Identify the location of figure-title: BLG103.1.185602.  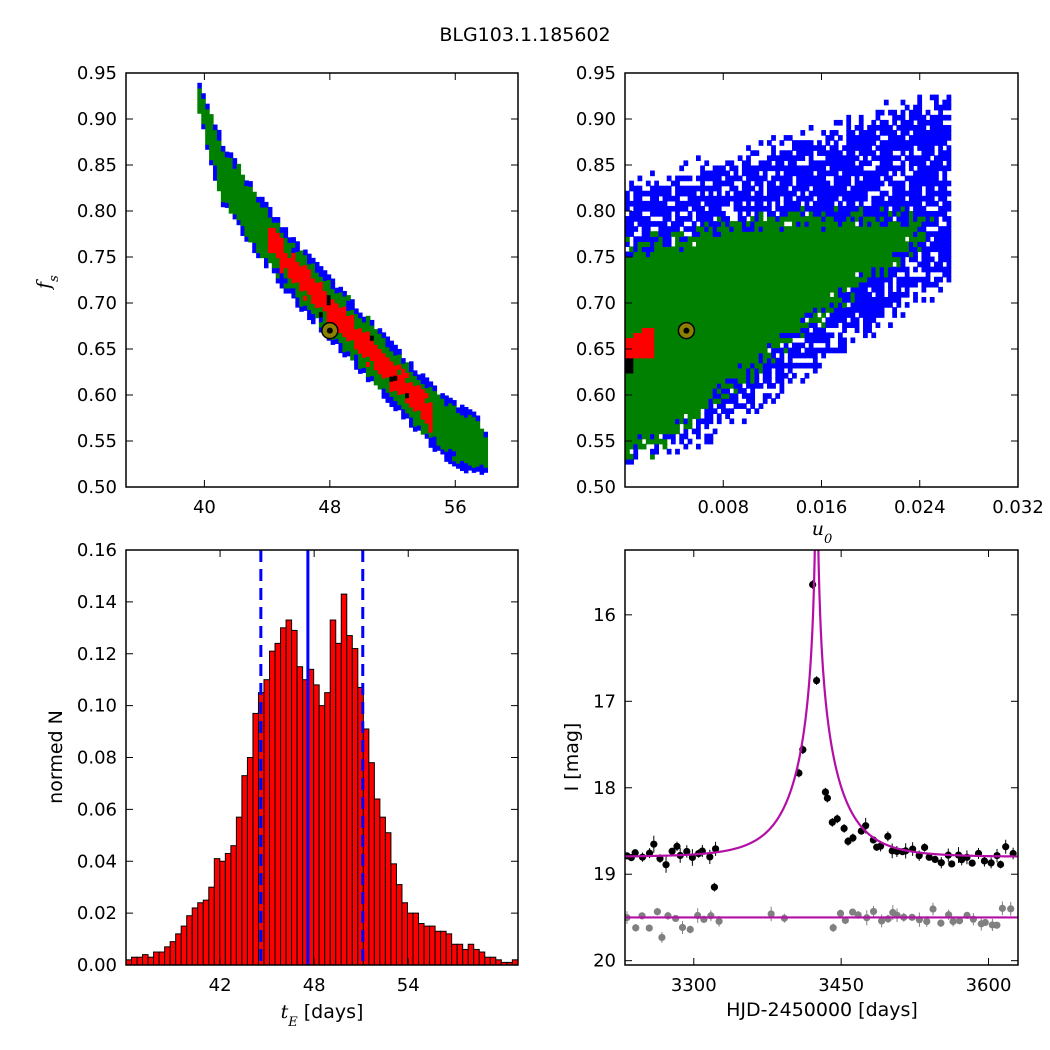
(524, 35).